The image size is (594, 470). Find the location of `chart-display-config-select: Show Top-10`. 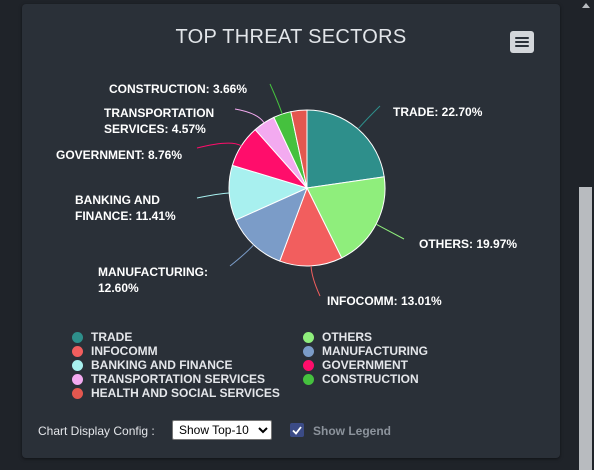

chart-display-config-select: Show Top-10 is located at coordinates (222, 430).